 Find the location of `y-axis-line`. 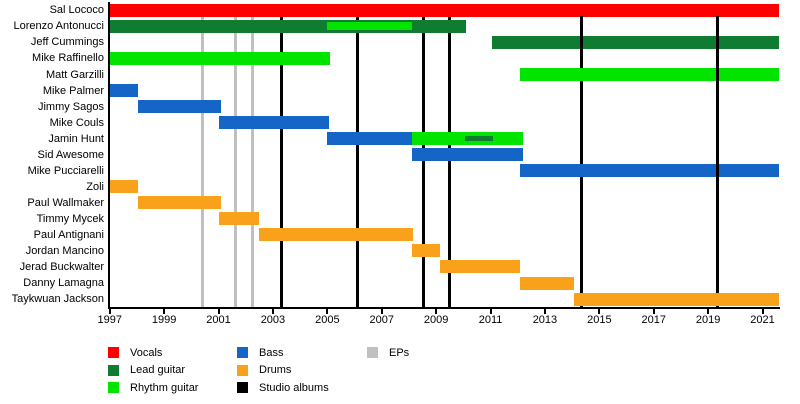

y-axis-line is located at coordinates (109, 155).